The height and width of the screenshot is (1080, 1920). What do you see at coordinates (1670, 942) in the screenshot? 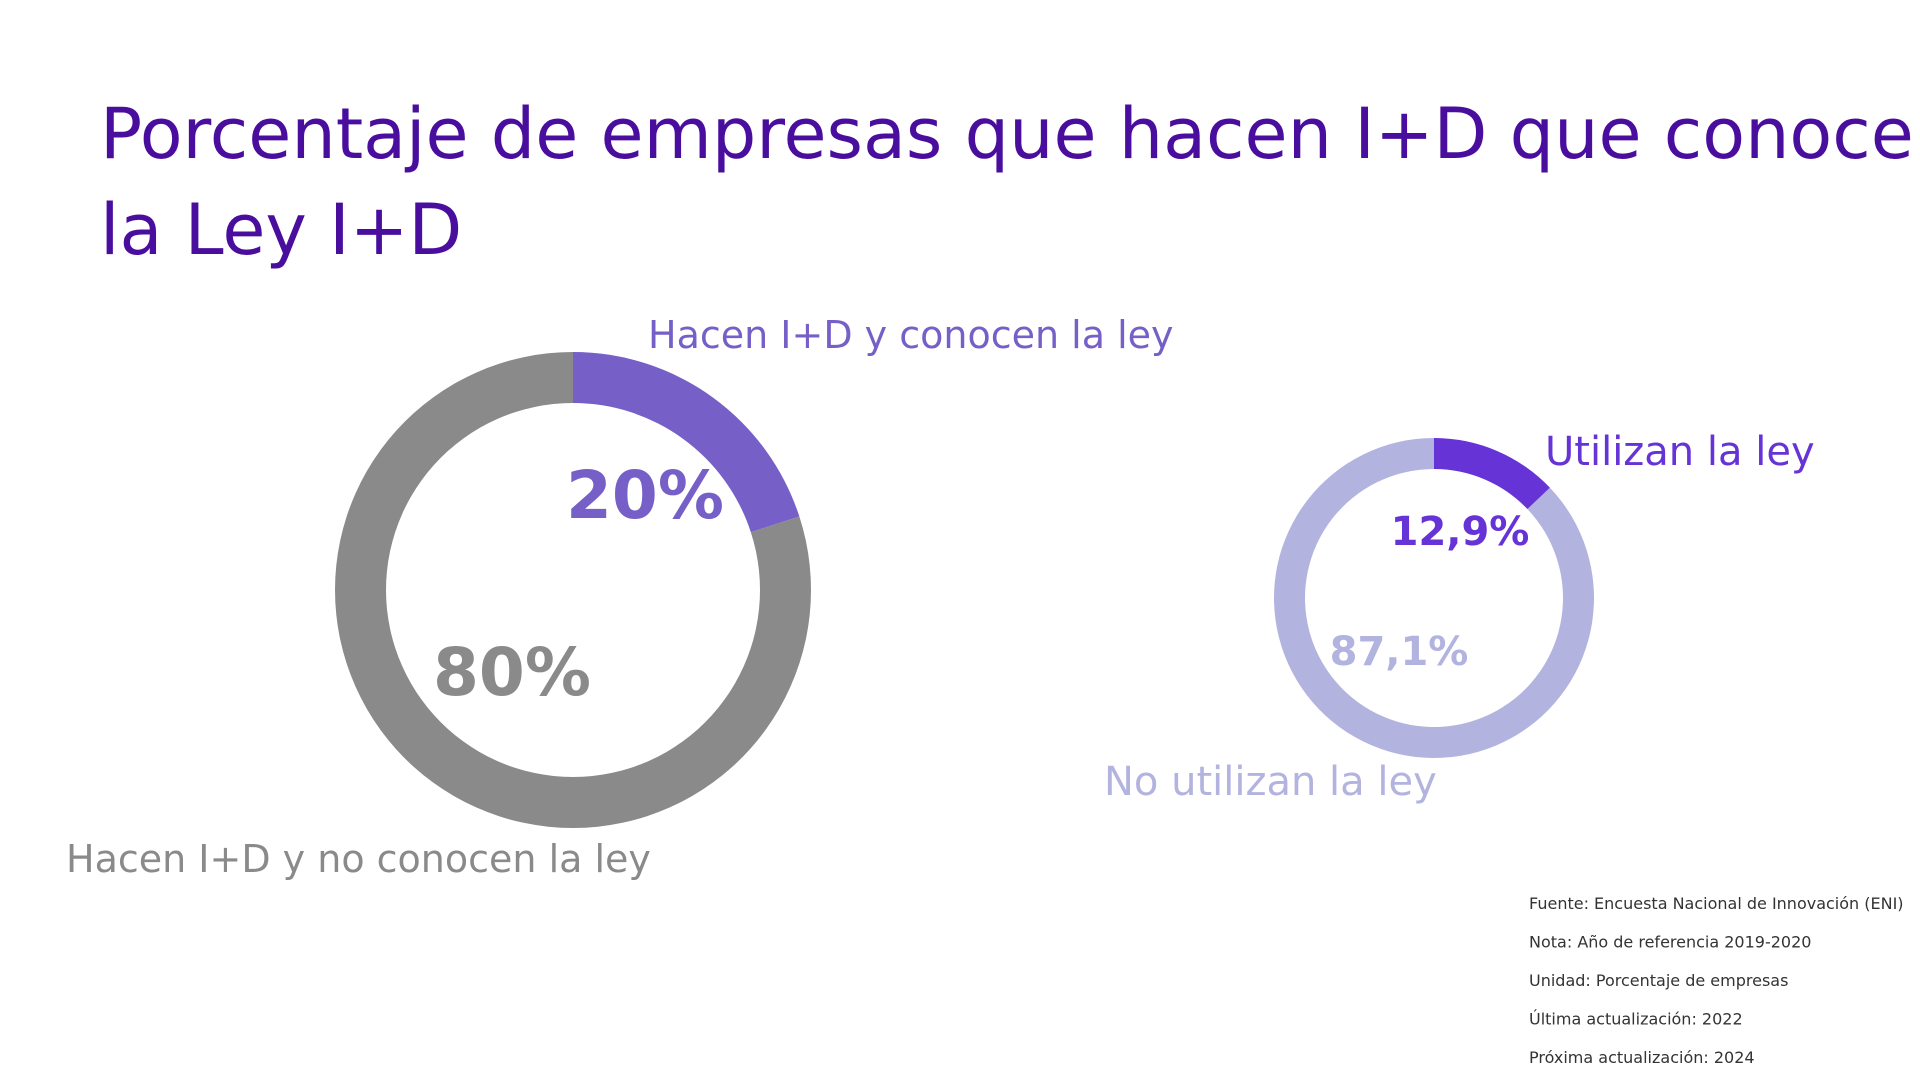
I see `footnote: Nota: Año de referencia 2019-2020` at bounding box center [1670, 942].